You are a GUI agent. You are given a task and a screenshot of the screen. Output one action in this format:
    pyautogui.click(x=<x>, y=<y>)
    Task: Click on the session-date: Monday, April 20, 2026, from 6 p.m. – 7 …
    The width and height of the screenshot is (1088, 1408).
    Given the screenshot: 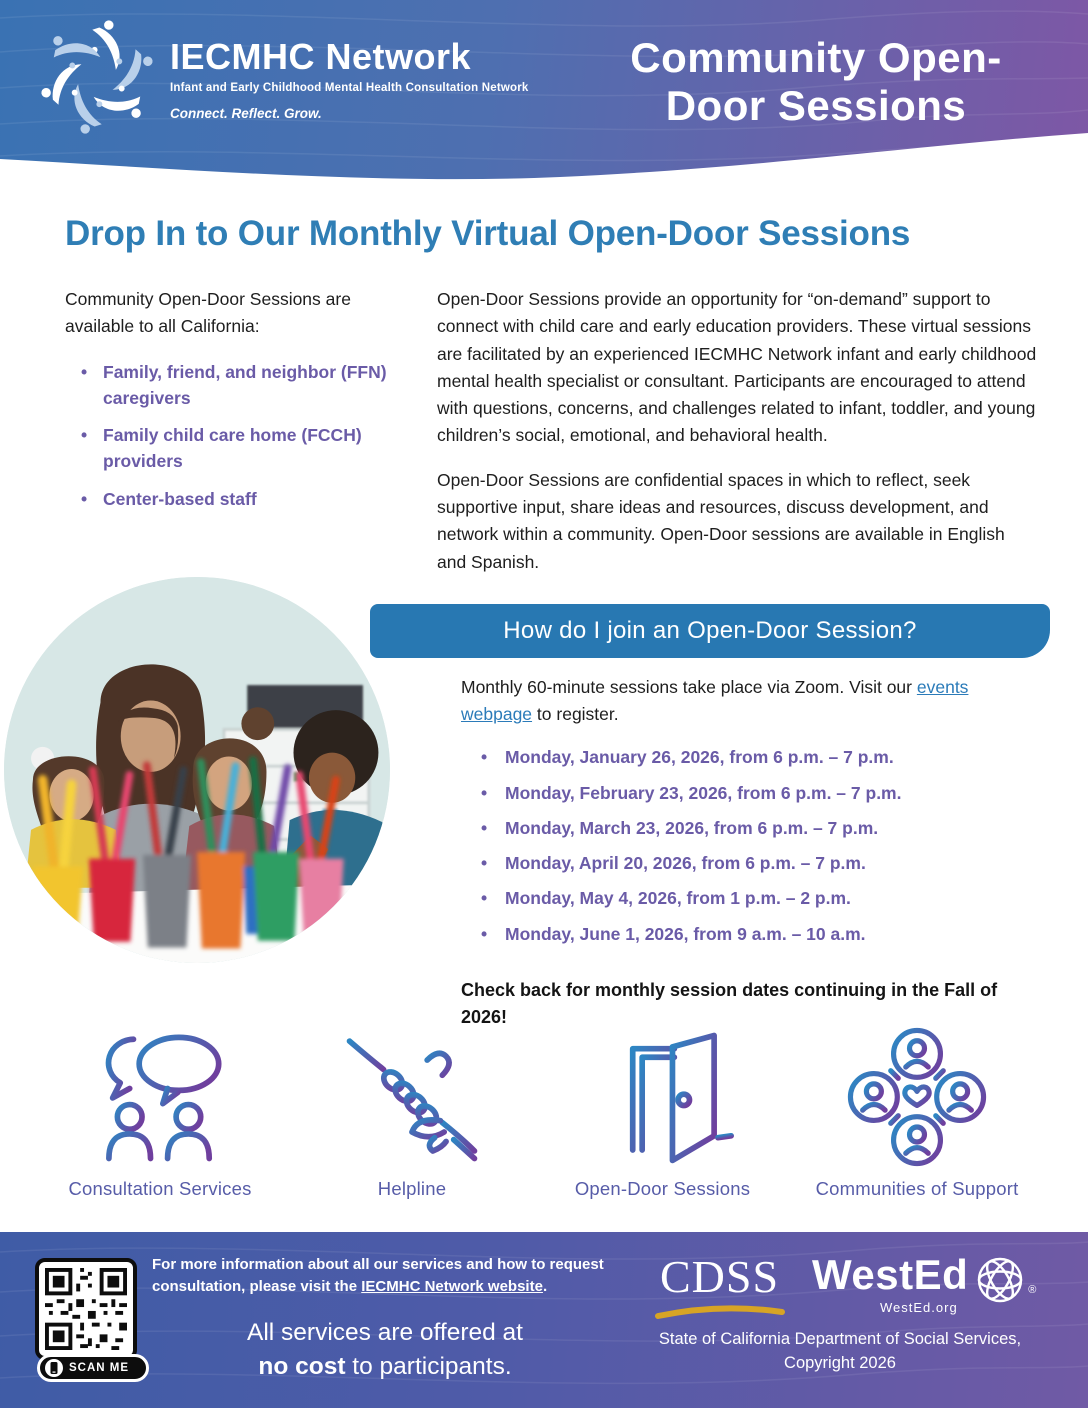 What is the action you would take?
    pyautogui.click(x=751, y=863)
    